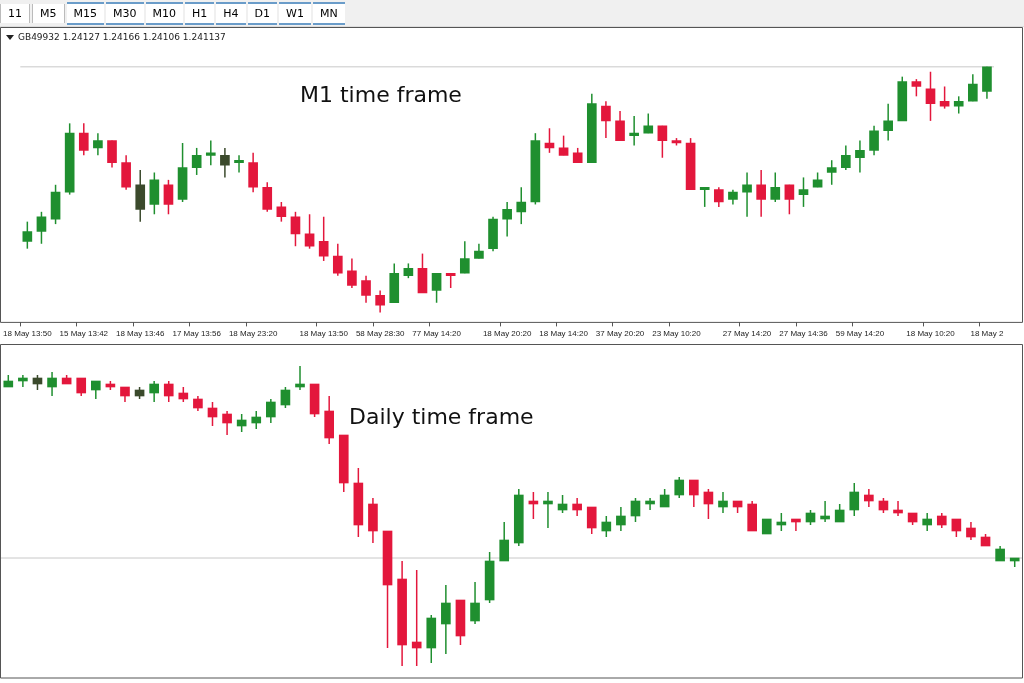 The image size is (1024, 683). What do you see at coordinates (987, 334) in the screenshot?
I see `x-tick-label: 18 May 2` at bounding box center [987, 334].